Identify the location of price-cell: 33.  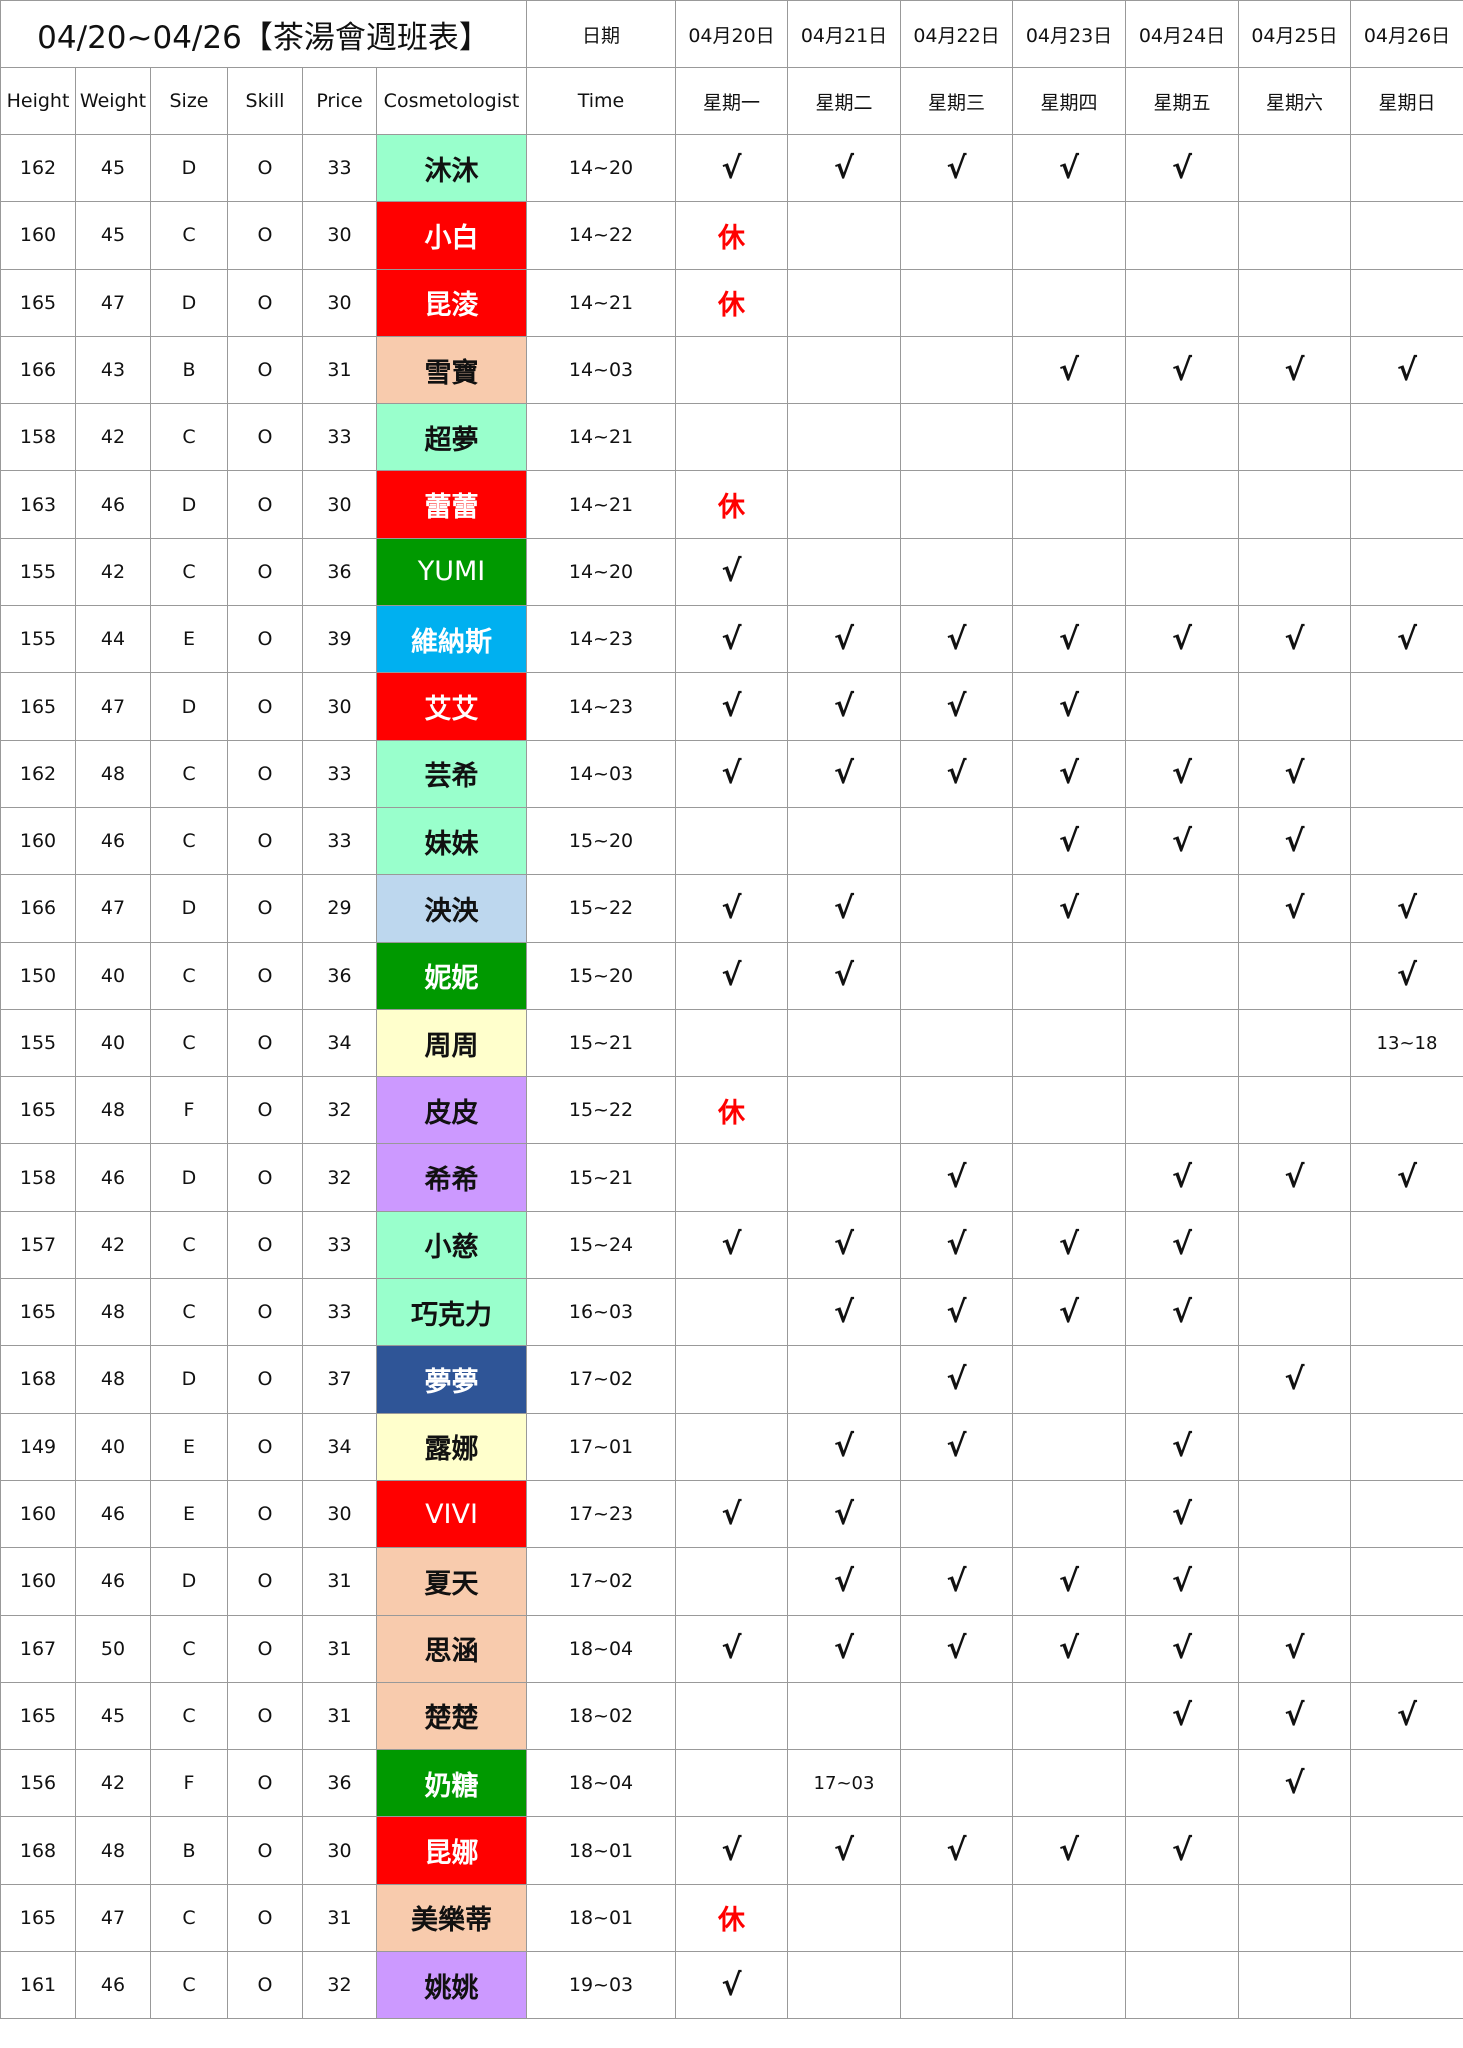
(339, 1245).